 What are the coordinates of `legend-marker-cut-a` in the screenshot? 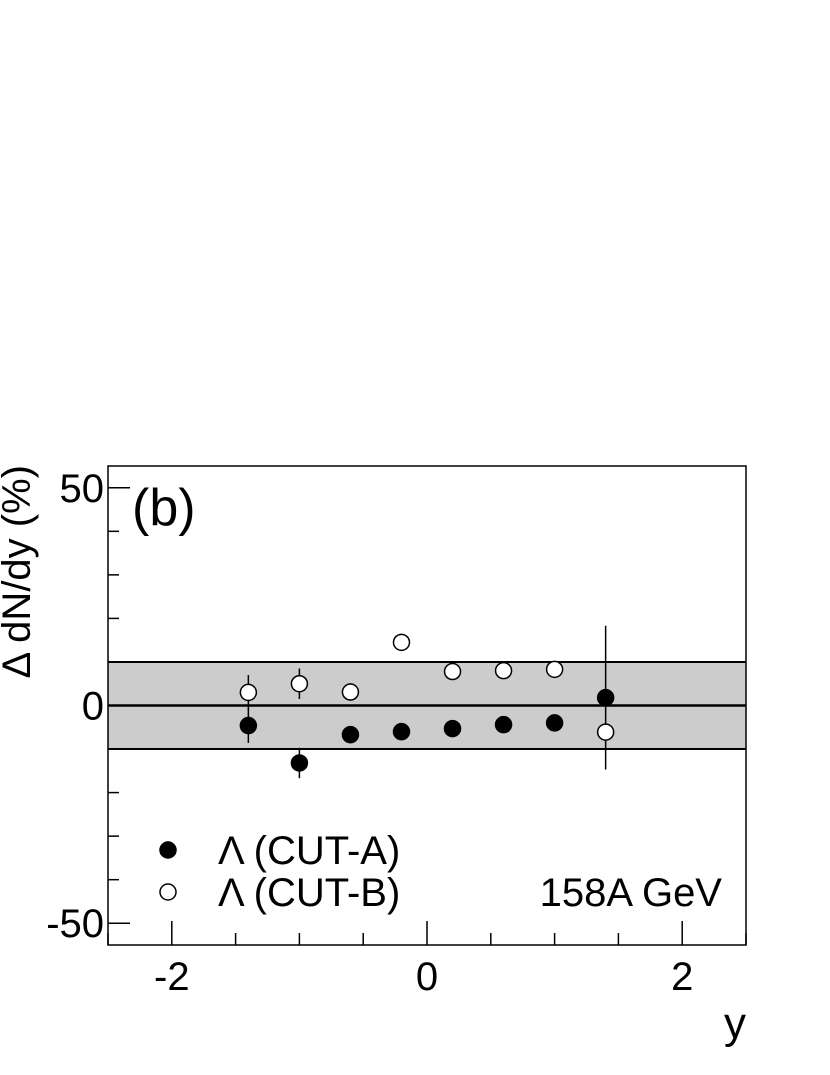 It's located at (168, 850).